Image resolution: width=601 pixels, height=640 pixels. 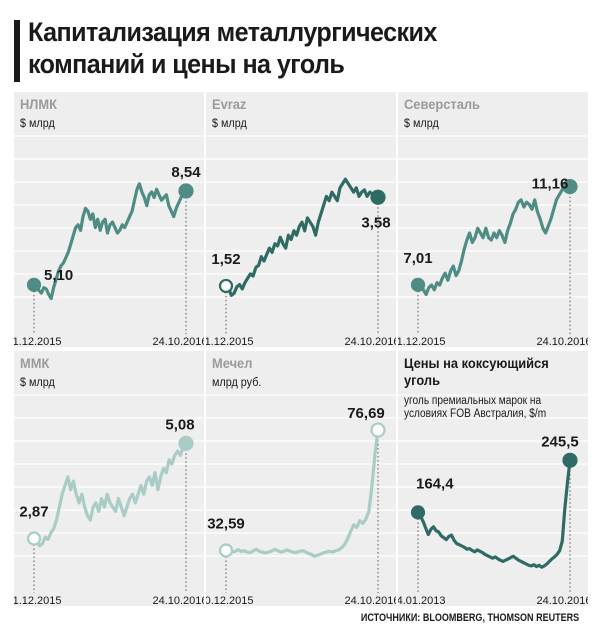 What do you see at coordinates (38, 104) in the screenshot?
I see `chart-name: НЛМК` at bounding box center [38, 104].